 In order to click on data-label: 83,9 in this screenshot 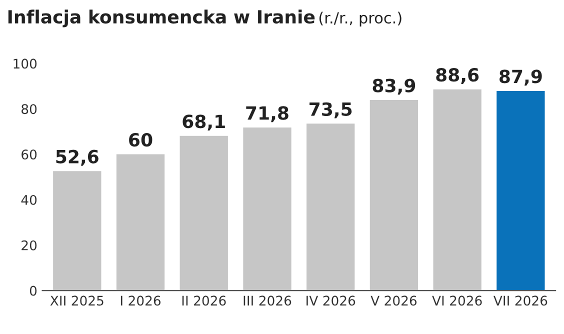, I will do `click(394, 86)`.